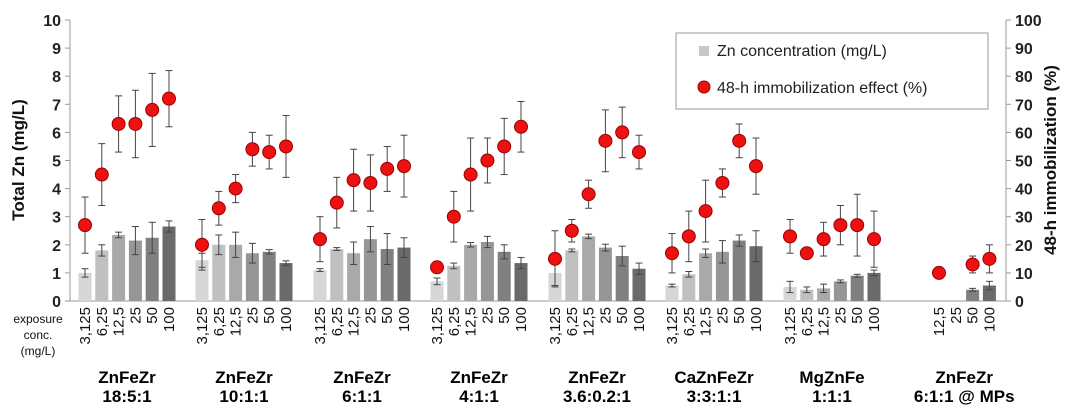 This screenshot has width=1070, height=406. I want to click on legend-box, so click(832, 71).